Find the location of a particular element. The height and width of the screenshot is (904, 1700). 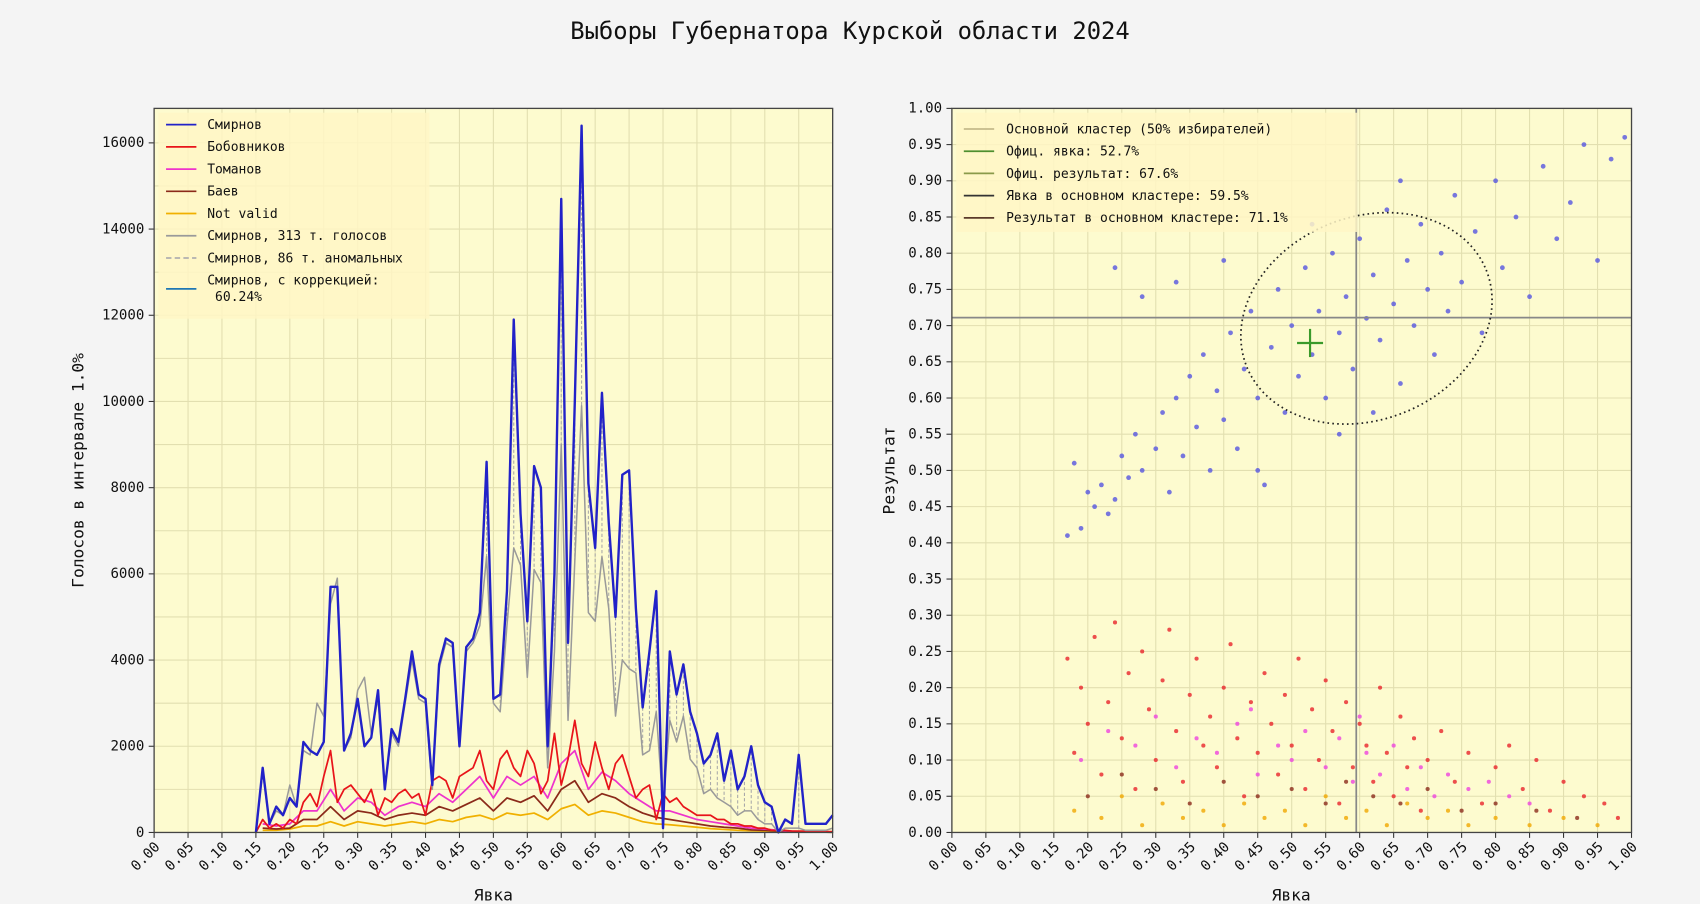

x-tick-label: 0.55 is located at coordinates (518, 856).